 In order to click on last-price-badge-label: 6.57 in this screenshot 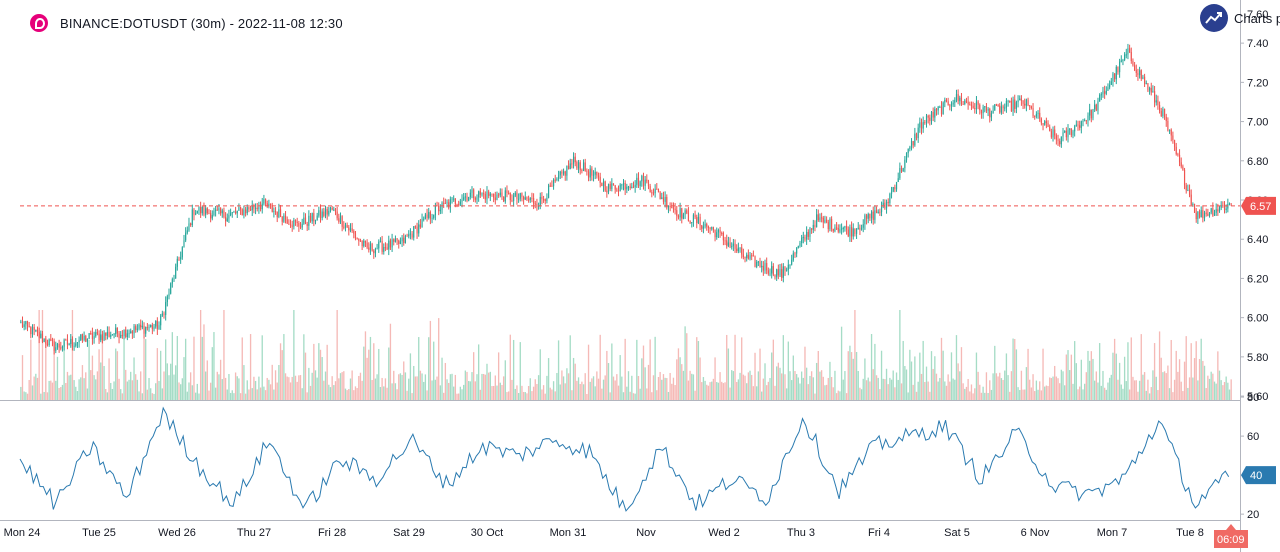, I will do `click(1260, 207)`.